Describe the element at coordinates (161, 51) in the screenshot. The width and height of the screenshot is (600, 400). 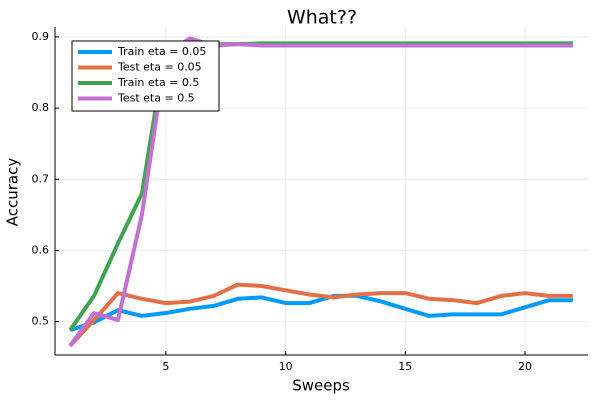
I see `legend-label-1: Train eta = 0.05` at that location.